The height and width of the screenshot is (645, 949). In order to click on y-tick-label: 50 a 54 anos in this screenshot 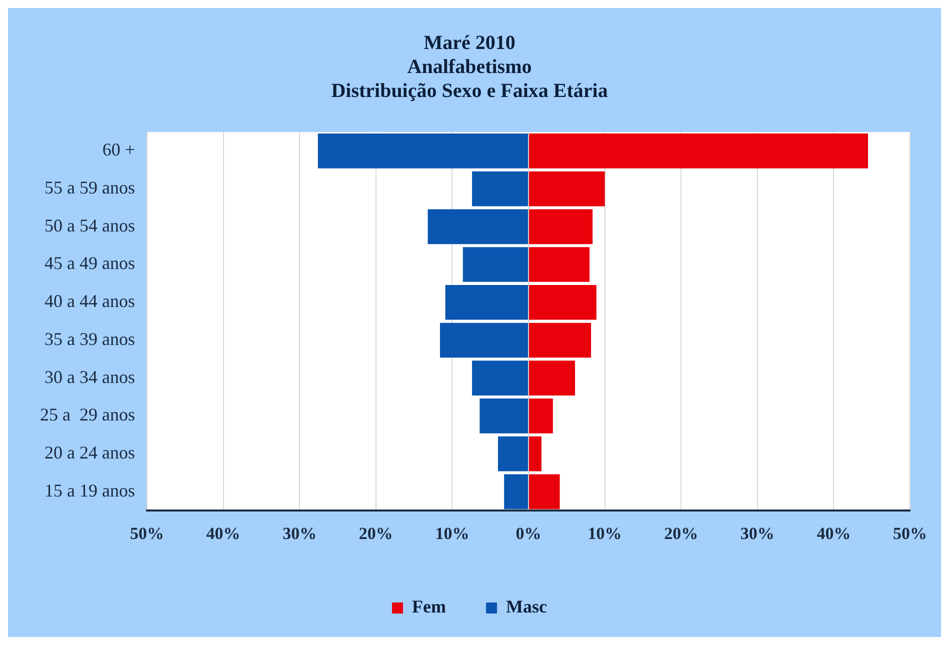, I will do `click(89, 225)`.